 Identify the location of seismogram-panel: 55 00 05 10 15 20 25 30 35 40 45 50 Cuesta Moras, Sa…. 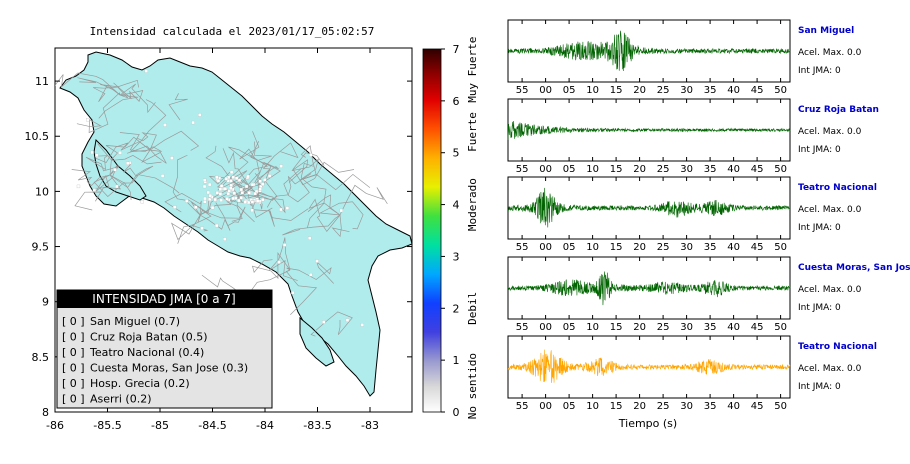
(708, 294).